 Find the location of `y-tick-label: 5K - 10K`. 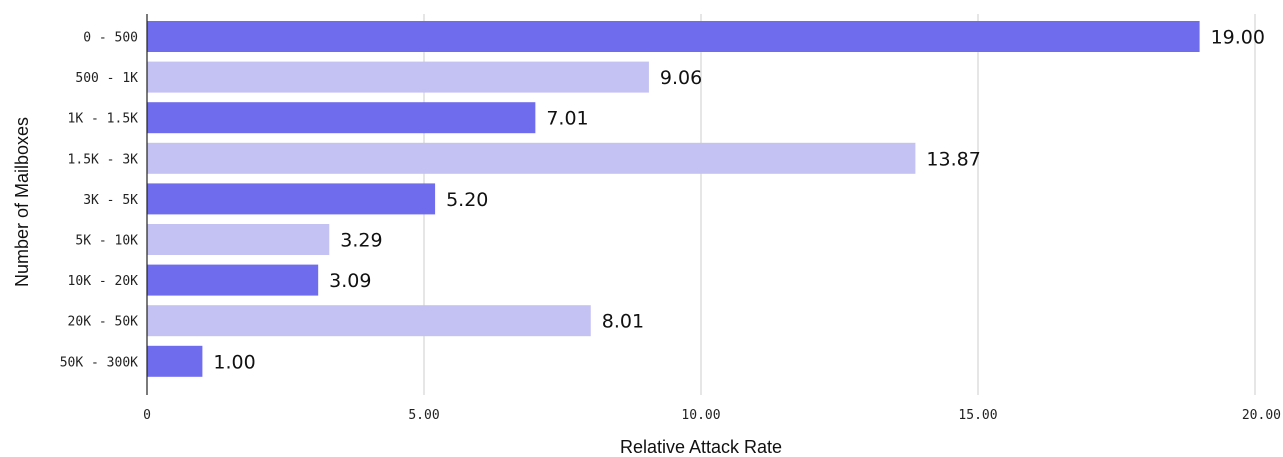

y-tick-label: 5K - 10K is located at coordinates (106, 241).